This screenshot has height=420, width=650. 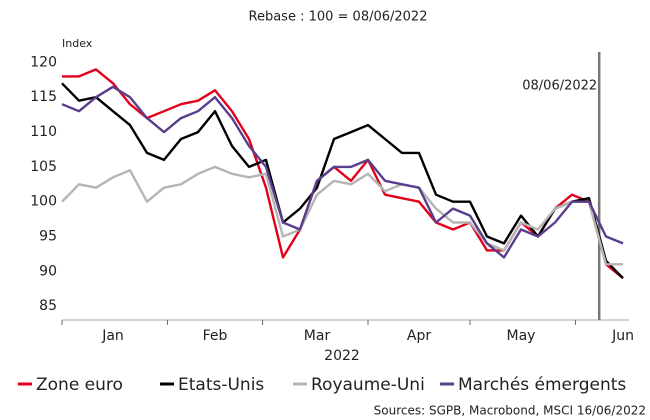 What do you see at coordinates (48, 236) in the screenshot?
I see `y-tick-label: 95` at bounding box center [48, 236].